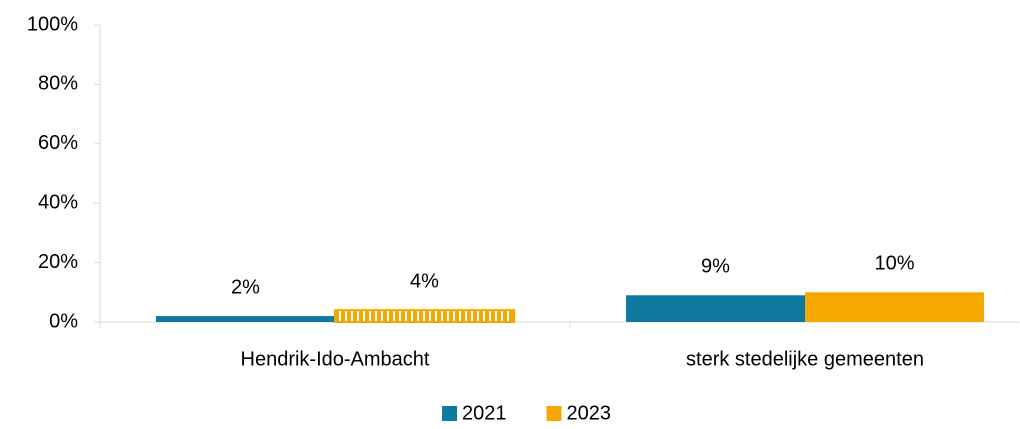 The width and height of the screenshot is (1020, 429). What do you see at coordinates (58, 262) in the screenshot?
I see `y-tick-label: 20%` at bounding box center [58, 262].